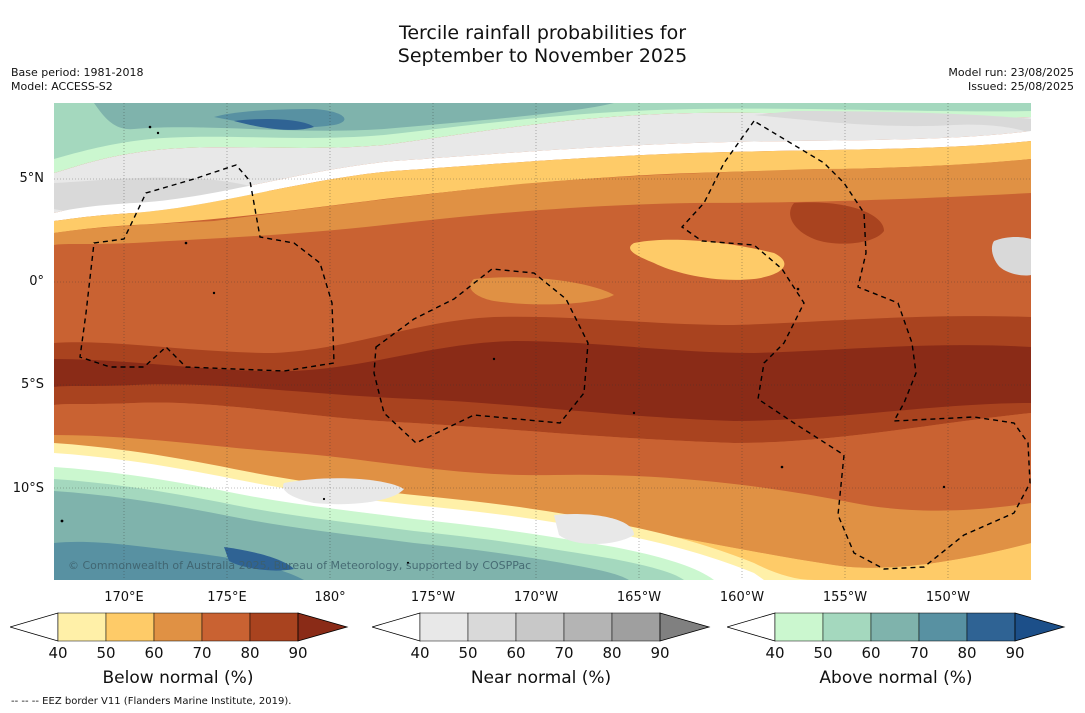 Image resolution: width=1085 pixels, height=713 pixels. I want to click on lon-label-175e: 175°E, so click(227, 597).